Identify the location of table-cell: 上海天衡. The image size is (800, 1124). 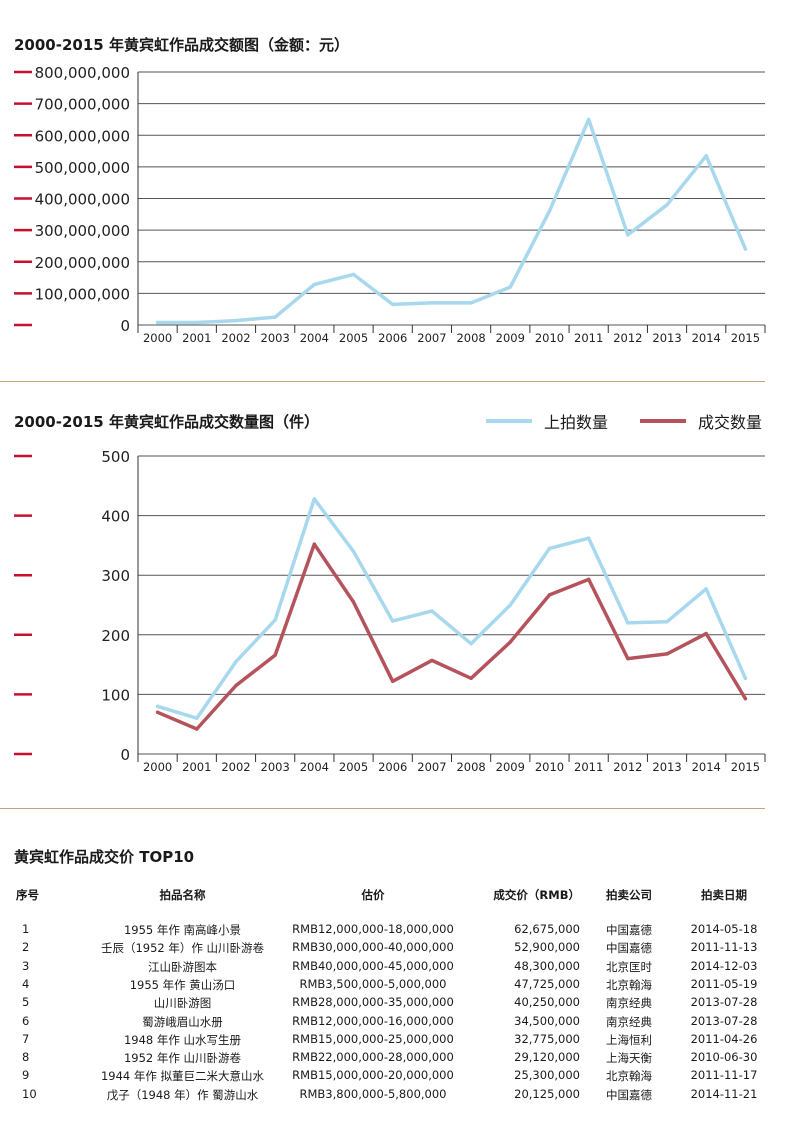
(629, 1058).